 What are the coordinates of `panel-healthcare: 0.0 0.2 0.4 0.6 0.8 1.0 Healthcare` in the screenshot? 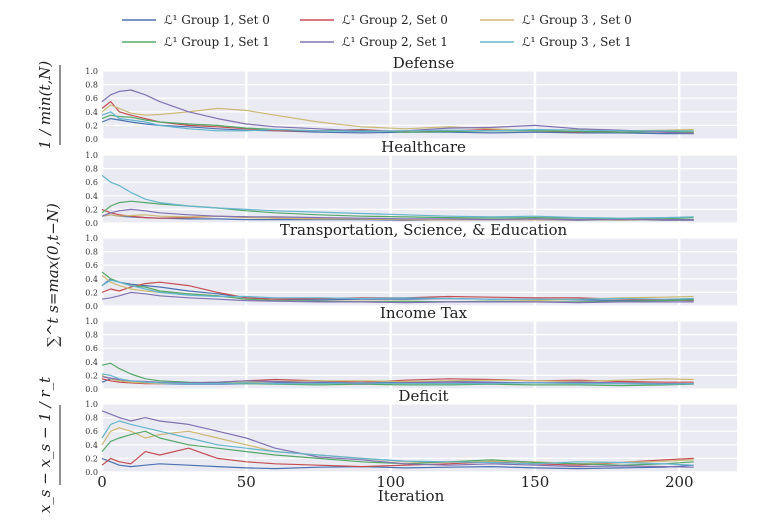 It's located at (411, 183).